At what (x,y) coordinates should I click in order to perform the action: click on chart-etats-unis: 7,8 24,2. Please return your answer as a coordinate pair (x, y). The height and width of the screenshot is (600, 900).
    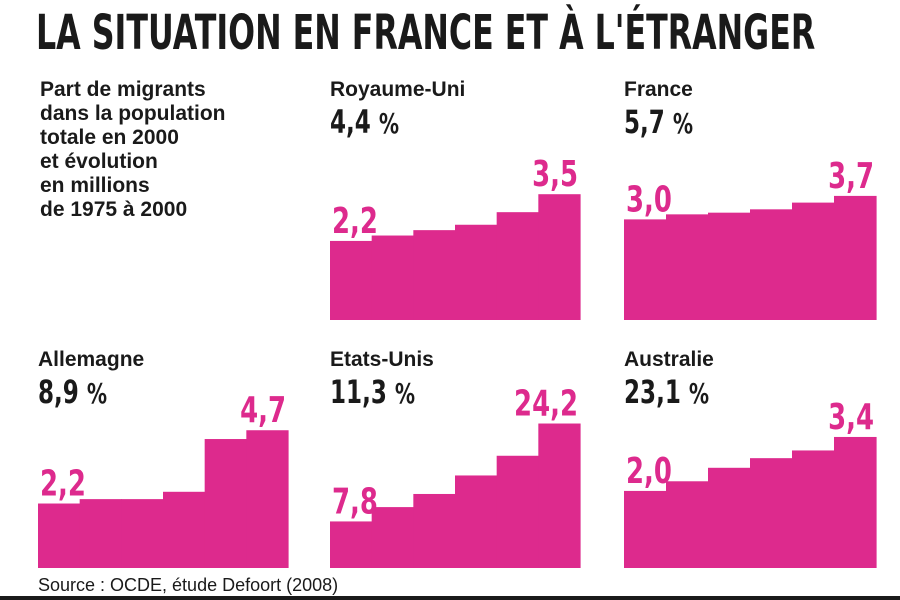
    Looking at the image, I should click on (455, 475).